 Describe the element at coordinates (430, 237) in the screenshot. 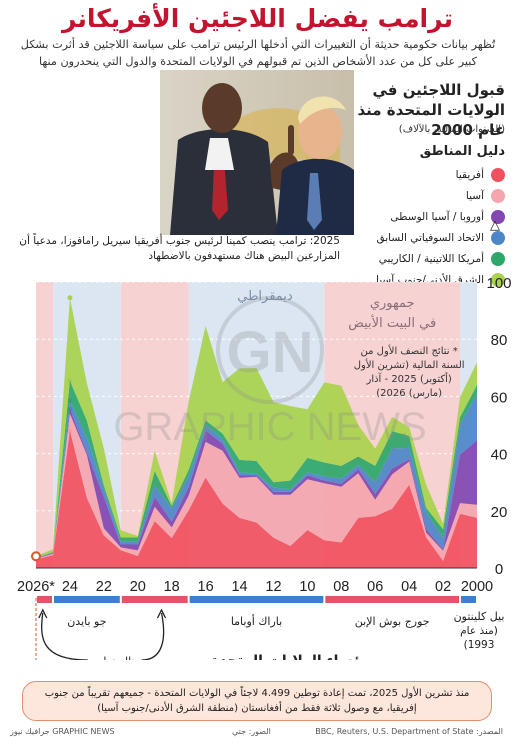

I see `legend-label: الاتحاد السوفياتي السابق` at that location.